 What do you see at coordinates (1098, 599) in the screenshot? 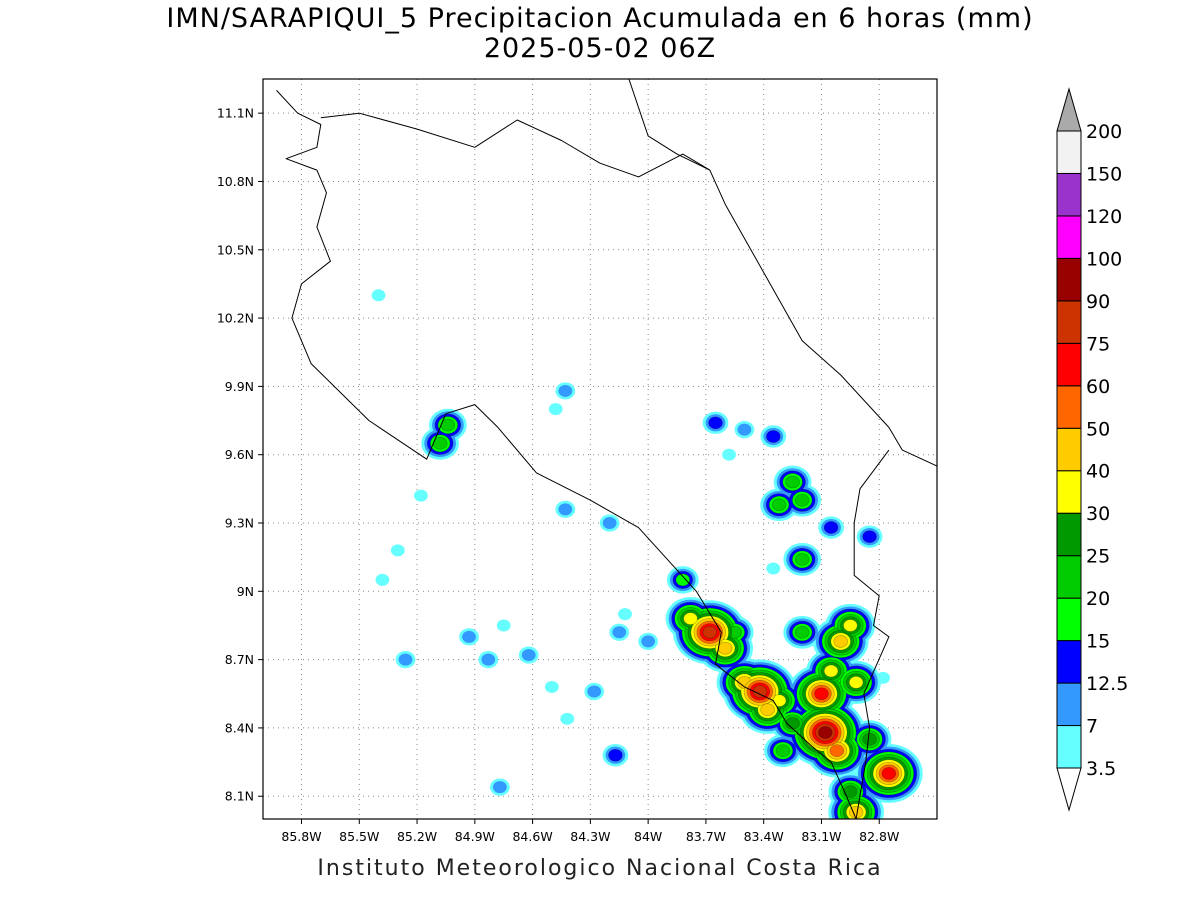
I see `colorbar-label: 20` at bounding box center [1098, 599].